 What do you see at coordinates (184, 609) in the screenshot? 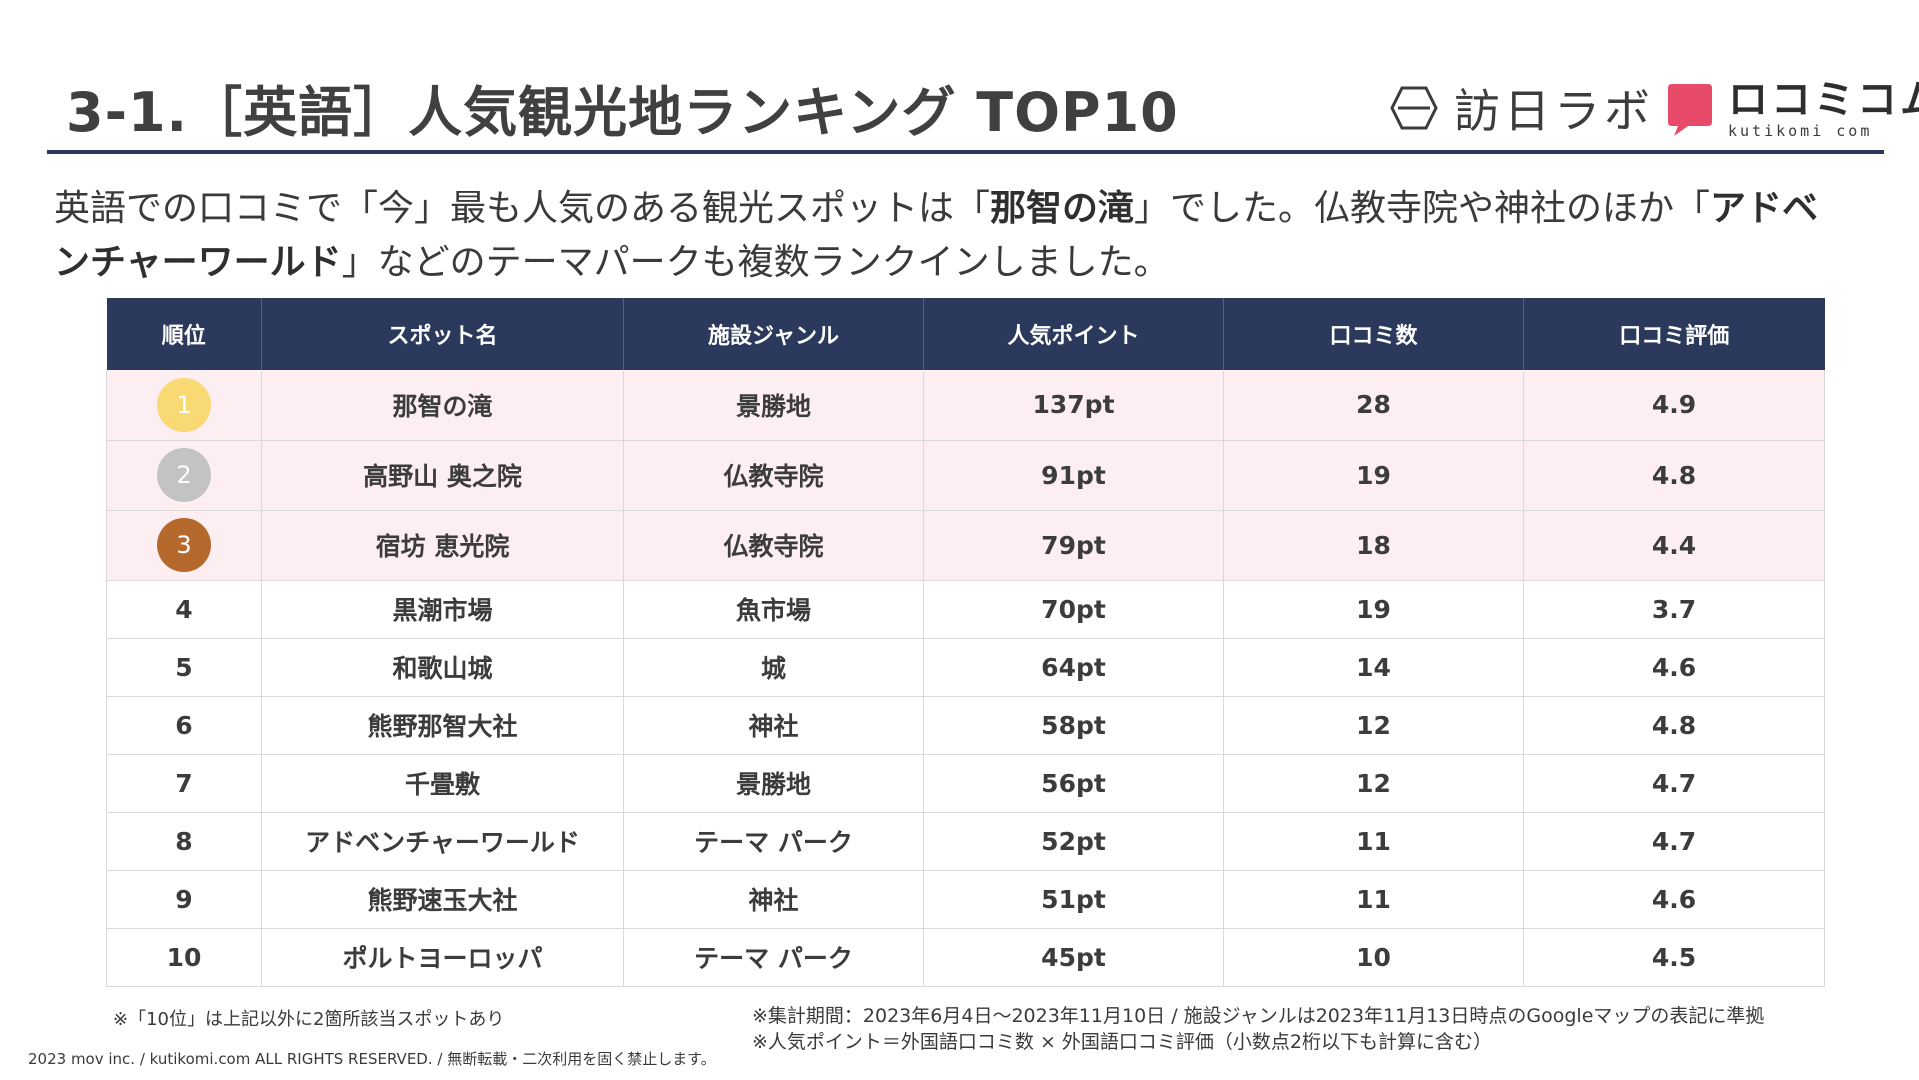
I see `rank-cell: 4` at bounding box center [184, 609].